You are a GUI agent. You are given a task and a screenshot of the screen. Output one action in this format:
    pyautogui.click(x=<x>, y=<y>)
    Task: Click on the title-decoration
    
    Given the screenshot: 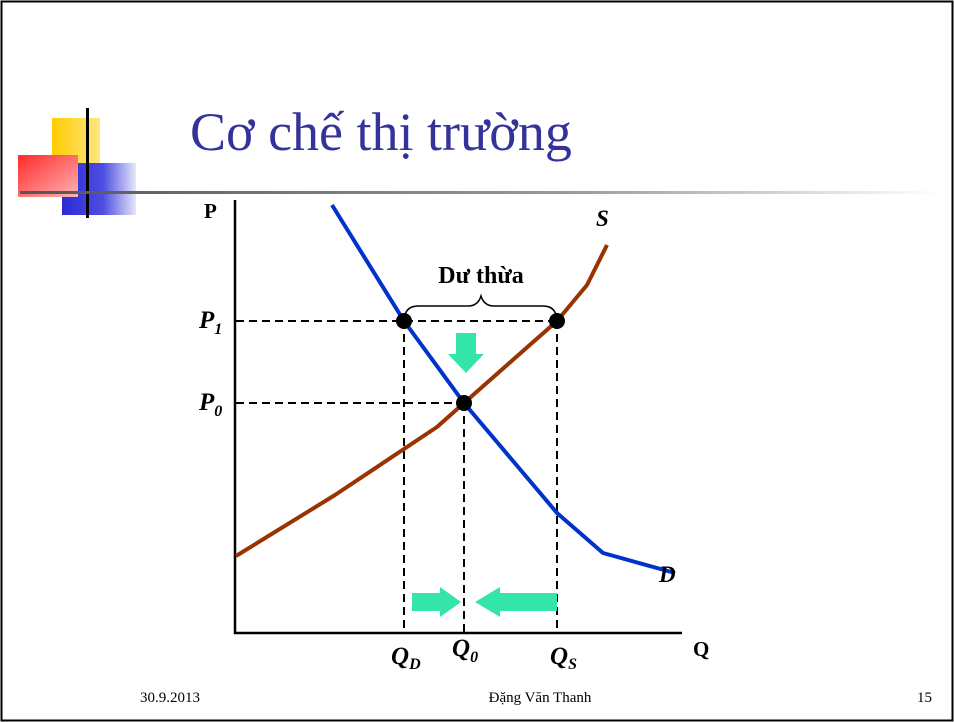 What is the action you would take?
    pyautogui.click(x=479, y=163)
    